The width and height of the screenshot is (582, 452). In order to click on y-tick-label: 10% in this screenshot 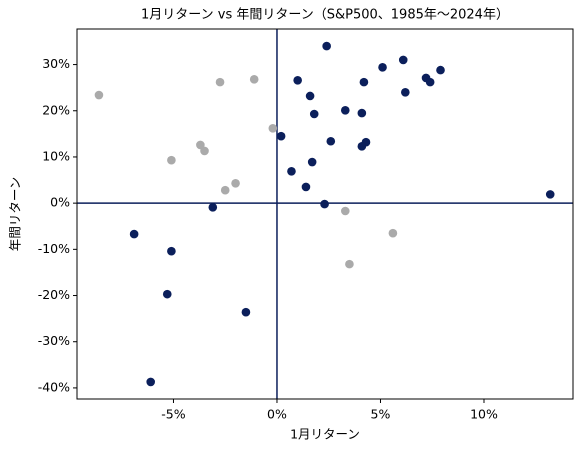, I will do `click(56, 155)`.